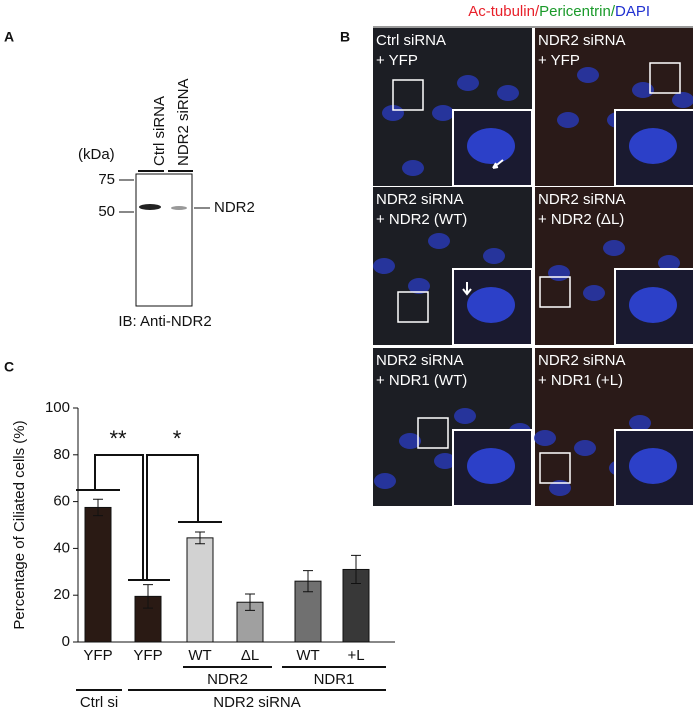  Describe the element at coordinates (632, 11) in the screenshot. I see `legend-entry: DAPI` at that location.